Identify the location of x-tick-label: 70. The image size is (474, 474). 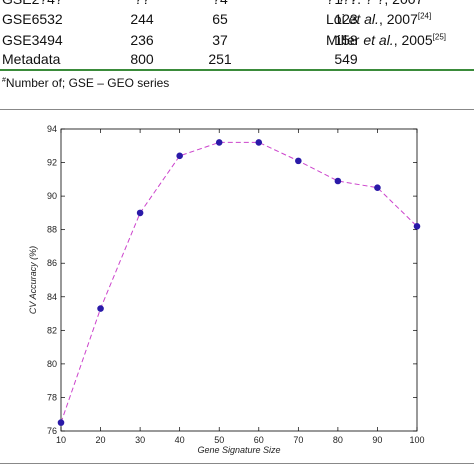
(298, 440).